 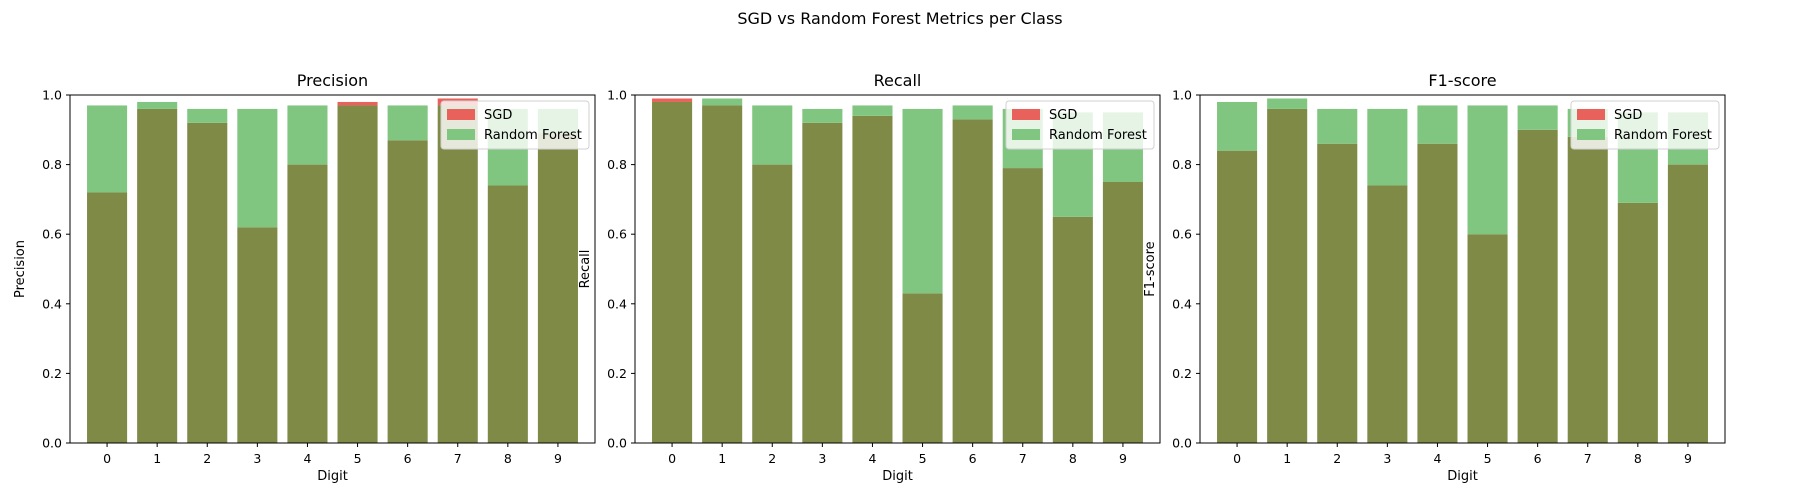 What do you see at coordinates (1462, 80) in the screenshot?
I see `panel-title: F1-score` at bounding box center [1462, 80].